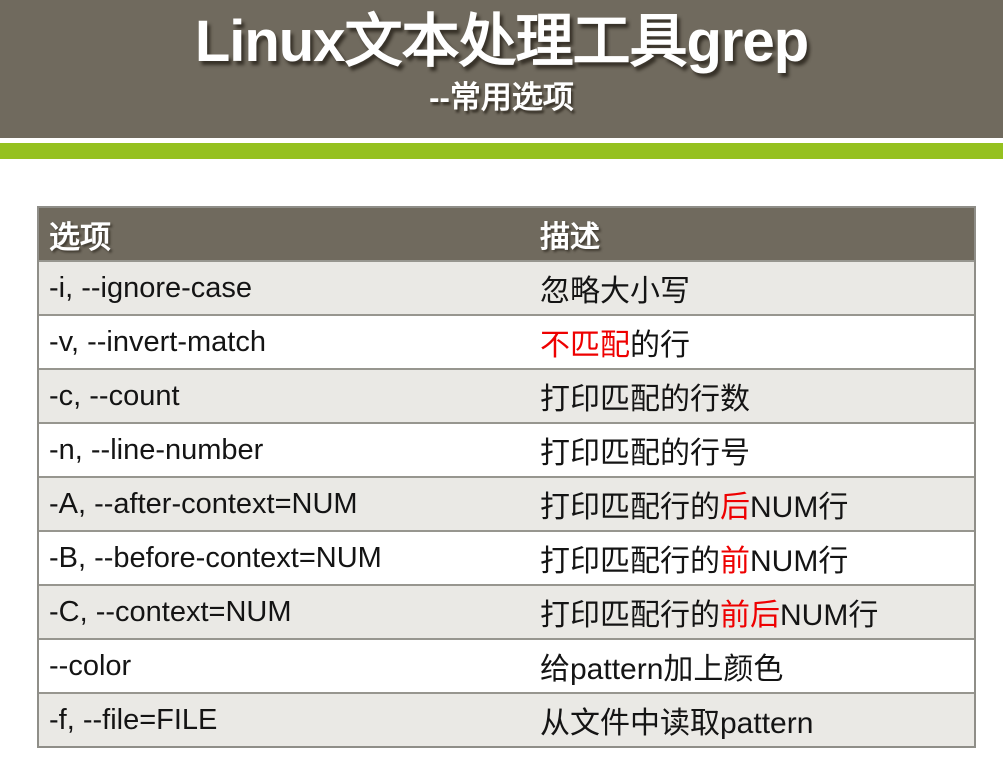 Image resolution: width=1003 pixels, height=760 pixels. What do you see at coordinates (757, 396) in the screenshot?
I see `description-cell: 打印匹配的行数` at bounding box center [757, 396].